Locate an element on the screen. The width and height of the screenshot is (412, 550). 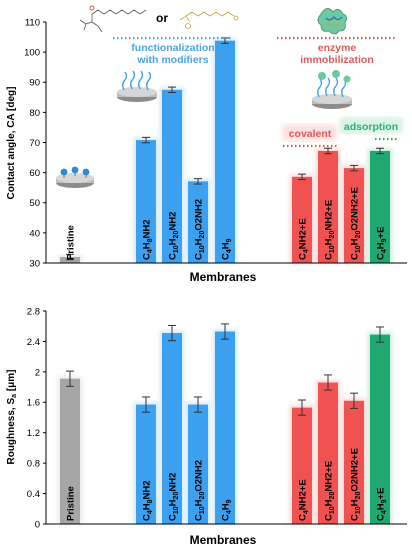
y-tick-label: 2.4 is located at coordinates (33, 342).